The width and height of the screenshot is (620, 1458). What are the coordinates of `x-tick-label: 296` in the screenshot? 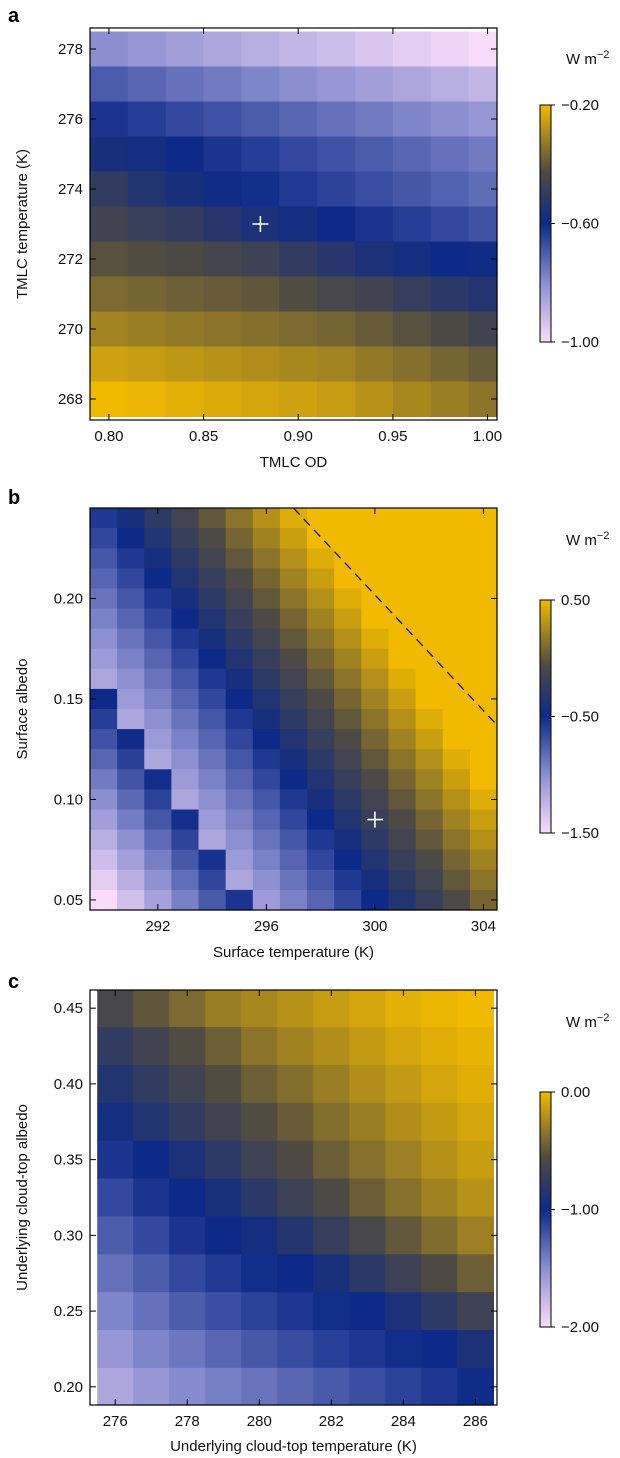 It's located at (266, 926).